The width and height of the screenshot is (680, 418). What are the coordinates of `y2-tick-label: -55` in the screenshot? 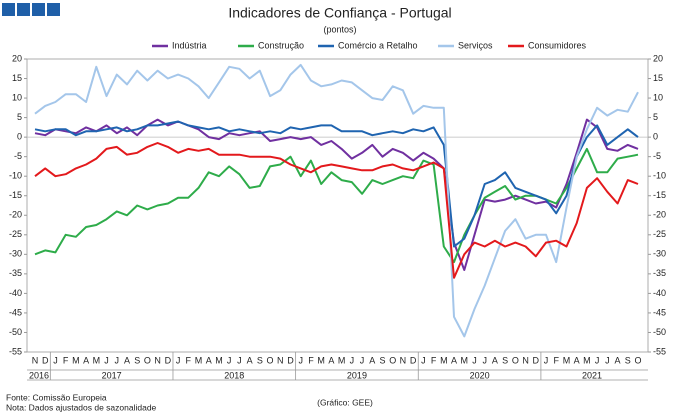 It's located at (659, 351).